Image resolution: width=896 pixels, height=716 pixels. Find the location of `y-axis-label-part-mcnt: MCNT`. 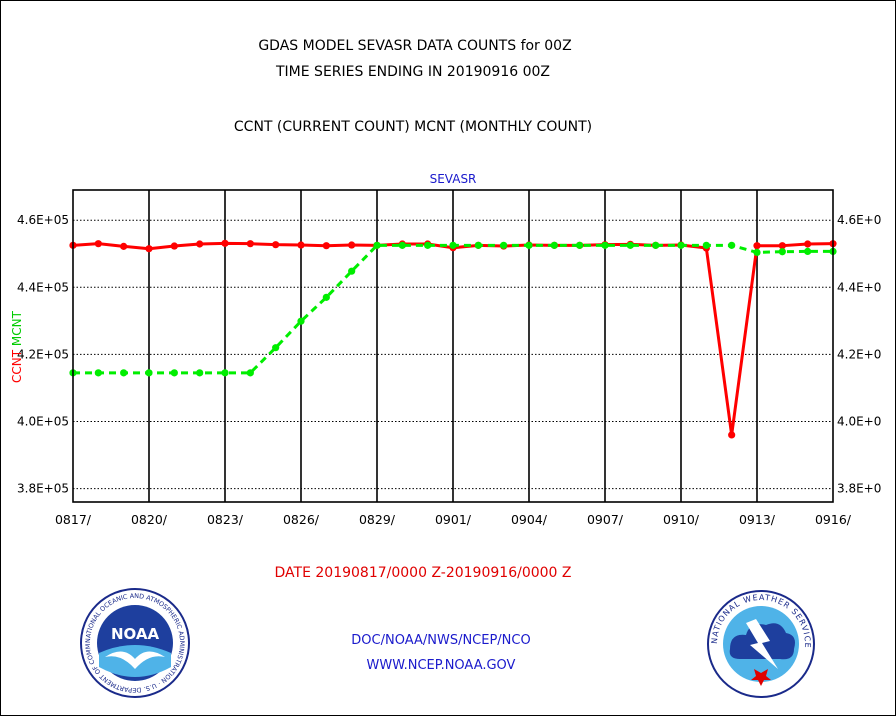

y-axis-label-part-mcnt: MCNT is located at coordinates (17, 330).